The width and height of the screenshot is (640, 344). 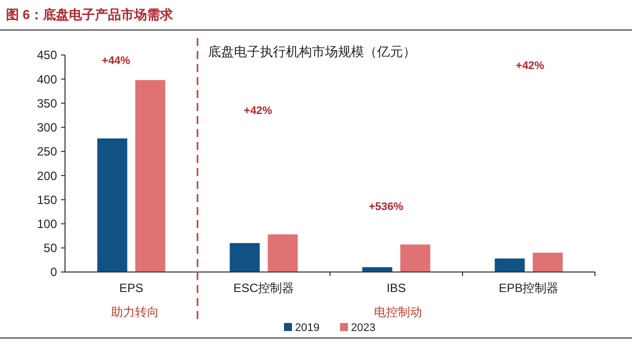 I want to click on text: 电控制动, so click(x=398, y=312).